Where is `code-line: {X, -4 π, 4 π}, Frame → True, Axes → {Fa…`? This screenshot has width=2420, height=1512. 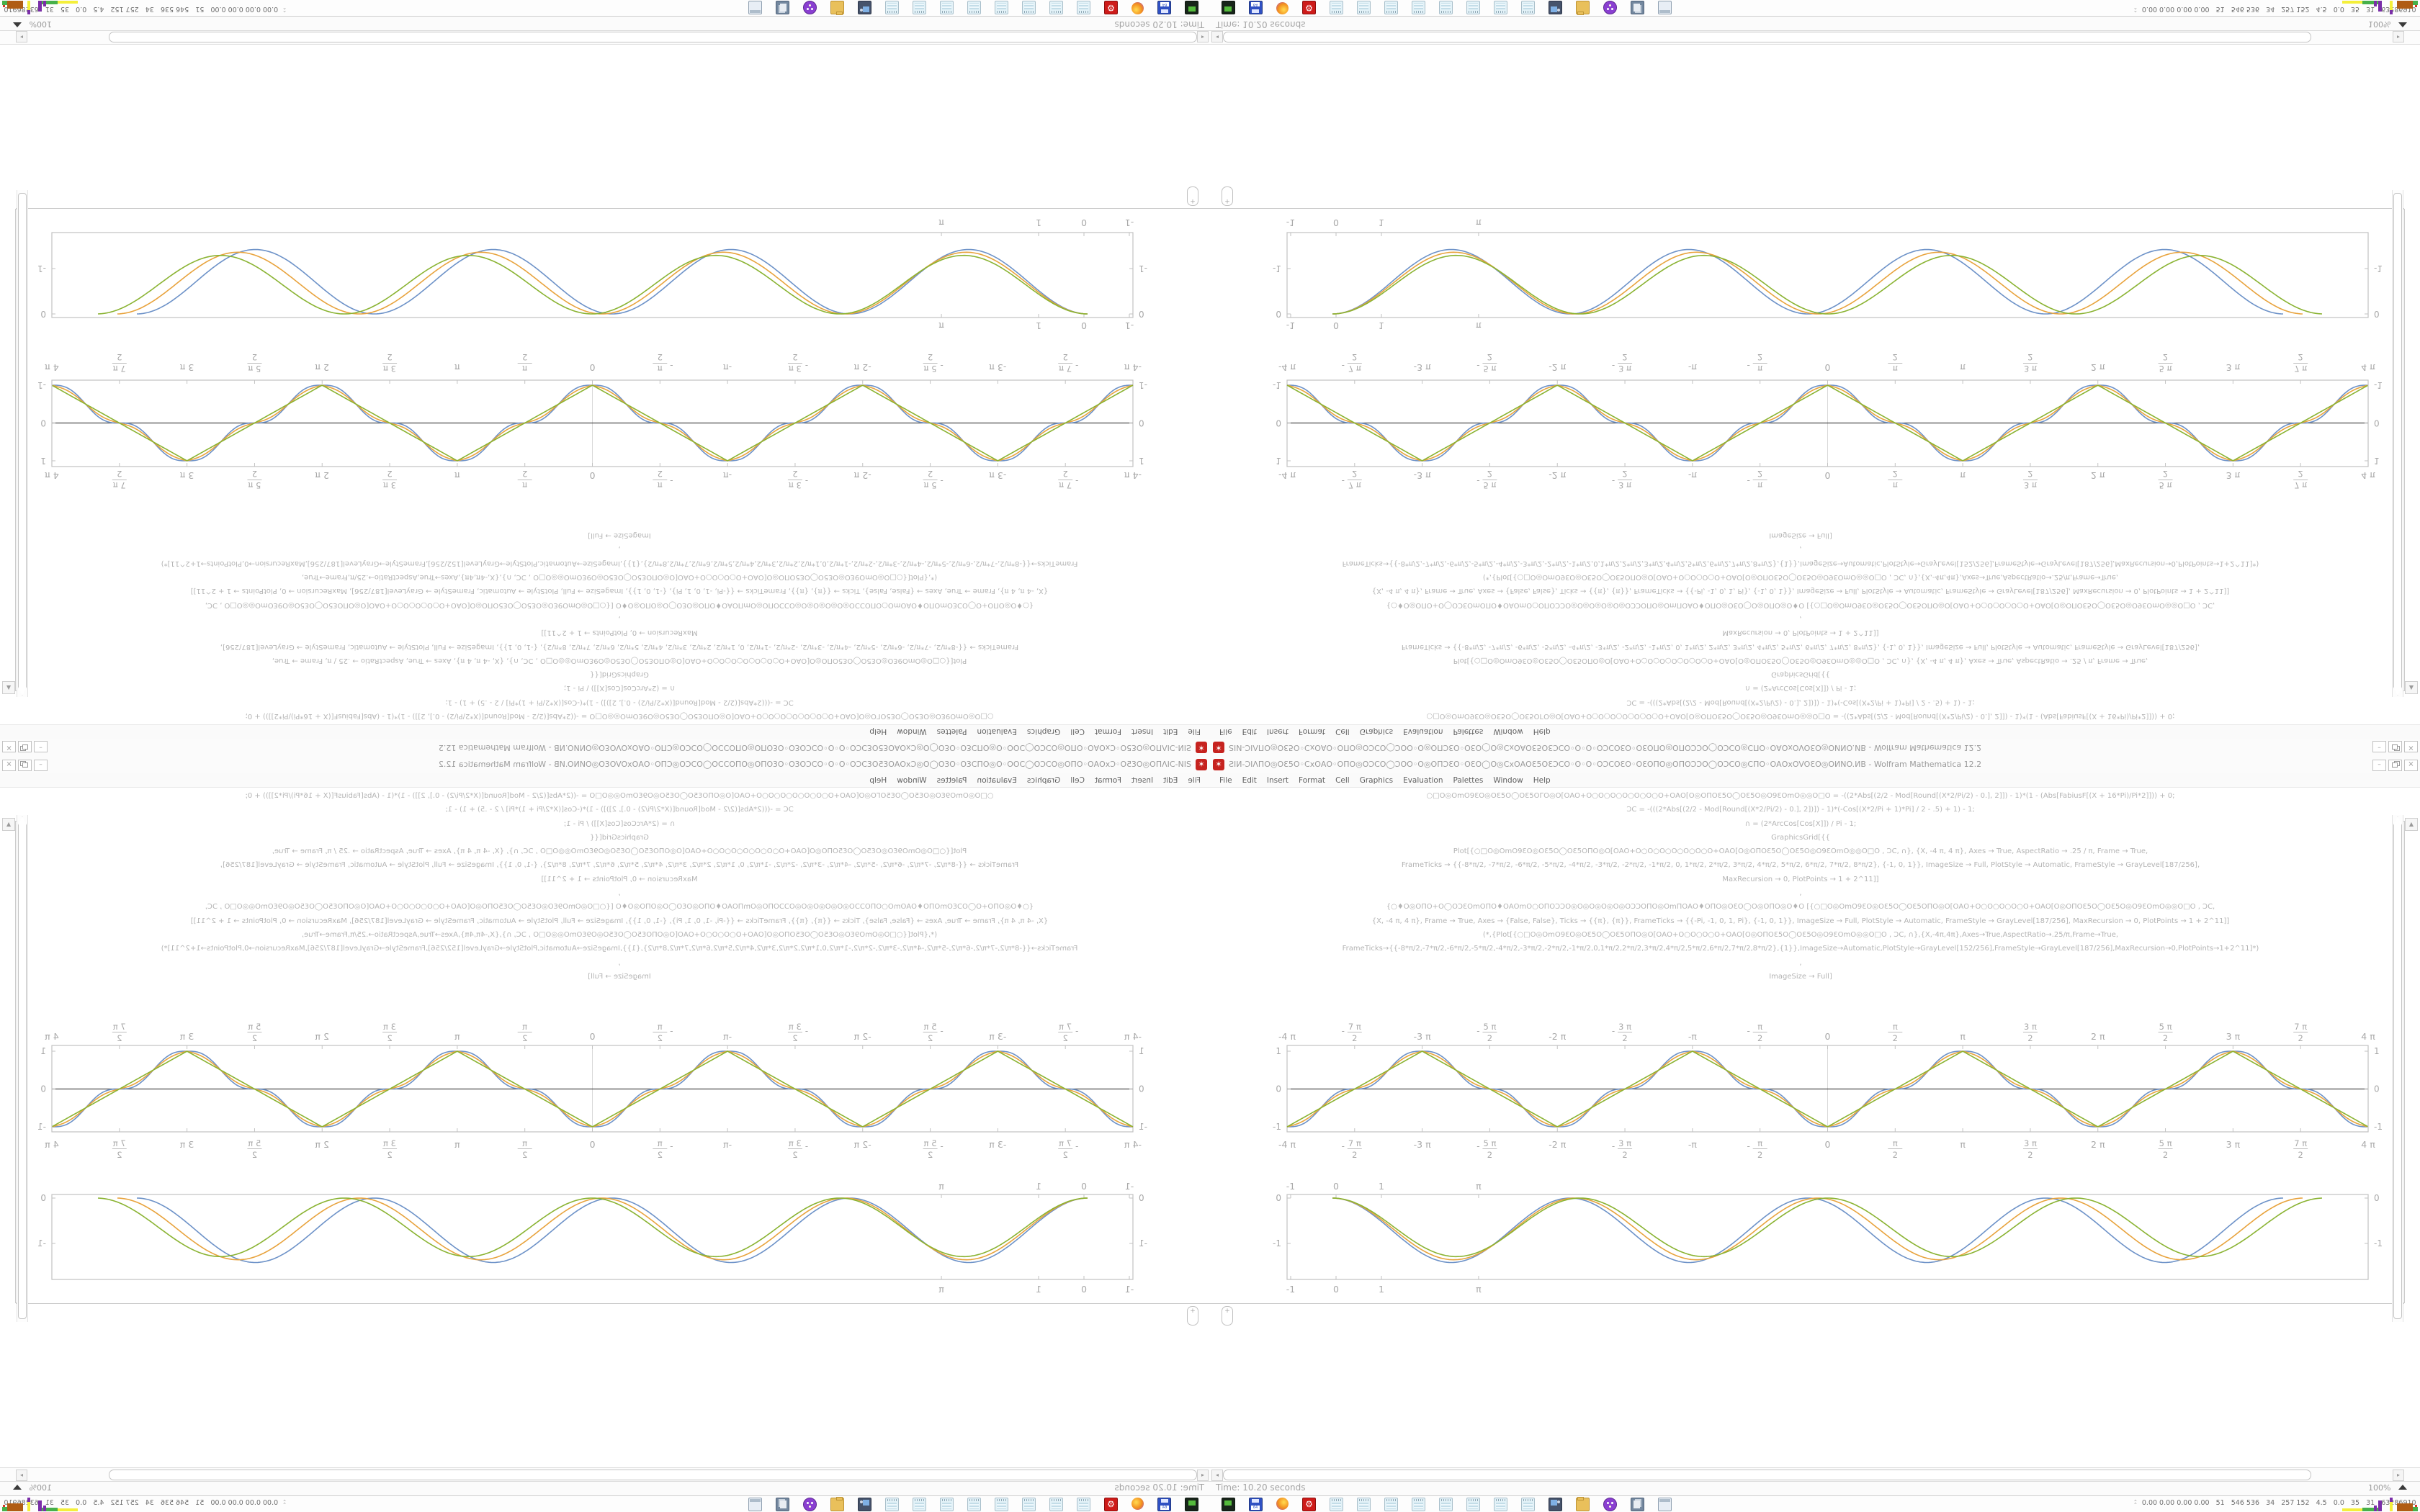
code-line: {X, -4 π, 4 π}, Frame → True, Axes → {Fa… is located at coordinates (1801, 921).